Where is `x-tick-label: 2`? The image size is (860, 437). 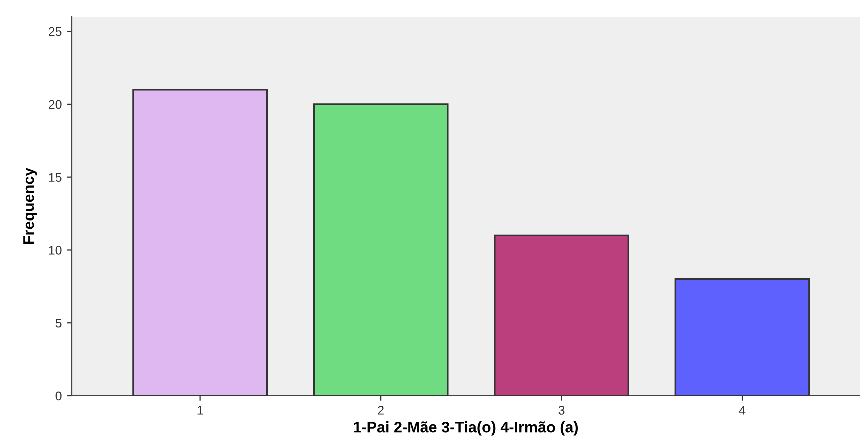 x-tick-label: 2 is located at coordinates (381, 410).